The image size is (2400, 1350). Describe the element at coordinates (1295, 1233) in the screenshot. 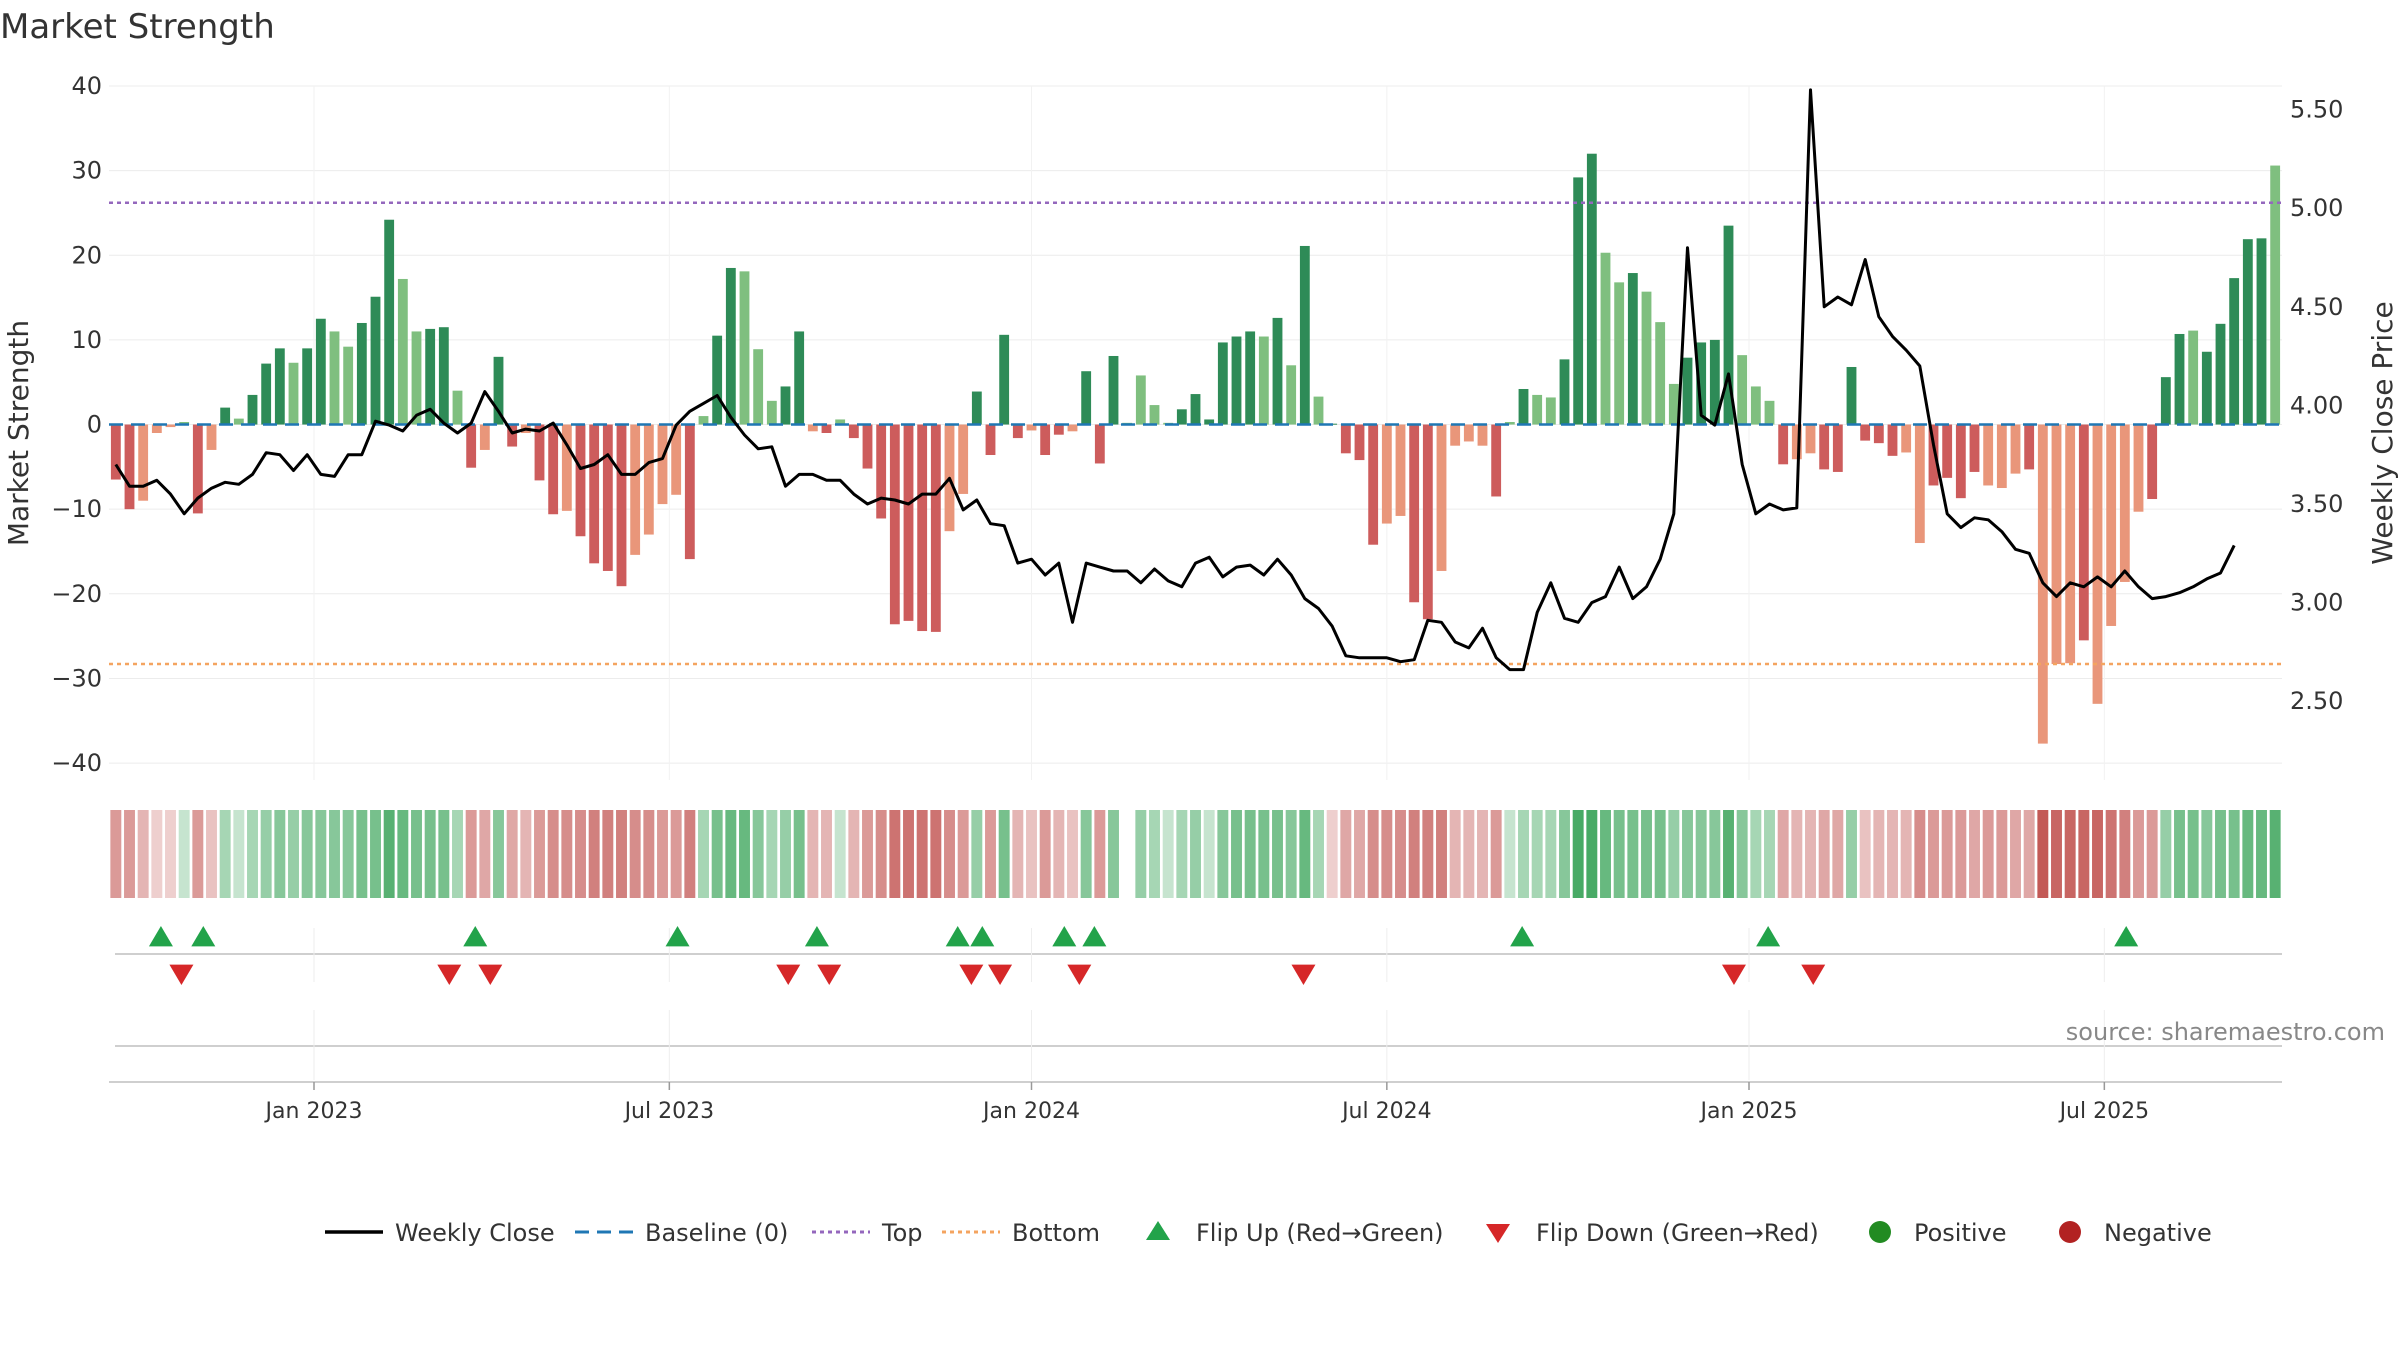

I see `legend-item: Flip Up (Red→Green)` at that location.